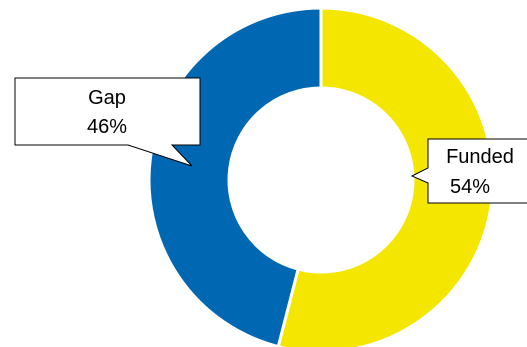  What do you see at coordinates (107, 98) in the screenshot?
I see `label-gap-name: Gap` at bounding box center [107, 98].